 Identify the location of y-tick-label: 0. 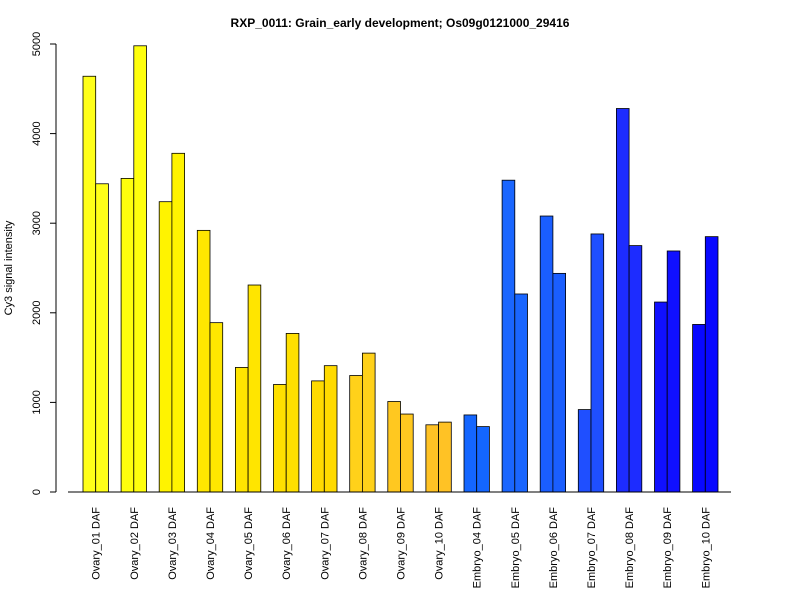
(37, 492).